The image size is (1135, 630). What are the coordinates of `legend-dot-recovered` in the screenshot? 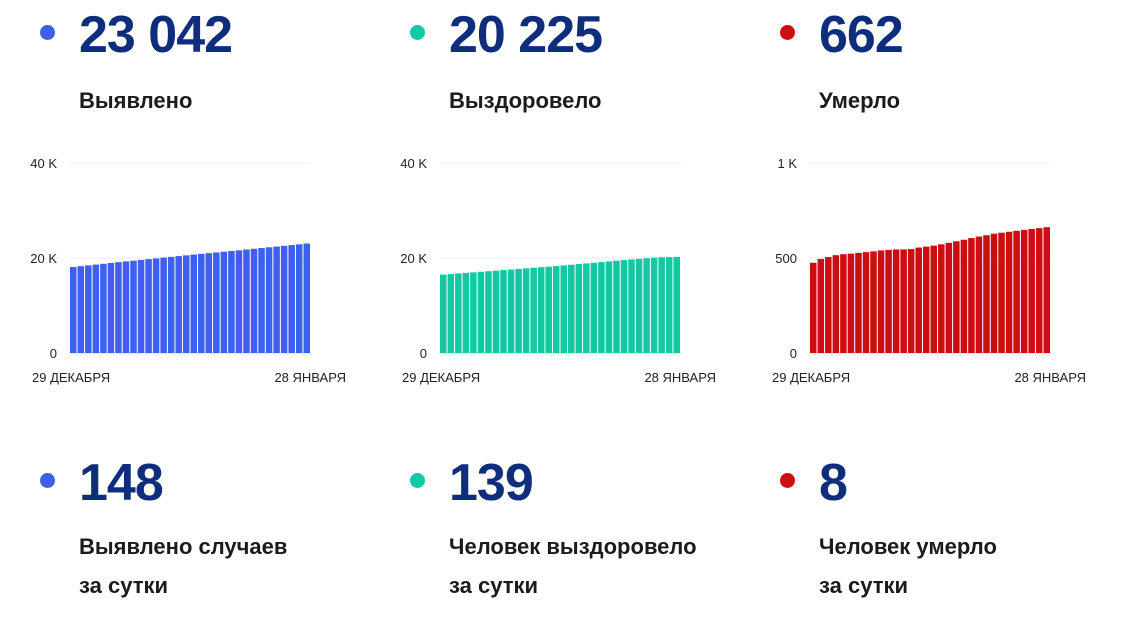 It's located at (417, 32).